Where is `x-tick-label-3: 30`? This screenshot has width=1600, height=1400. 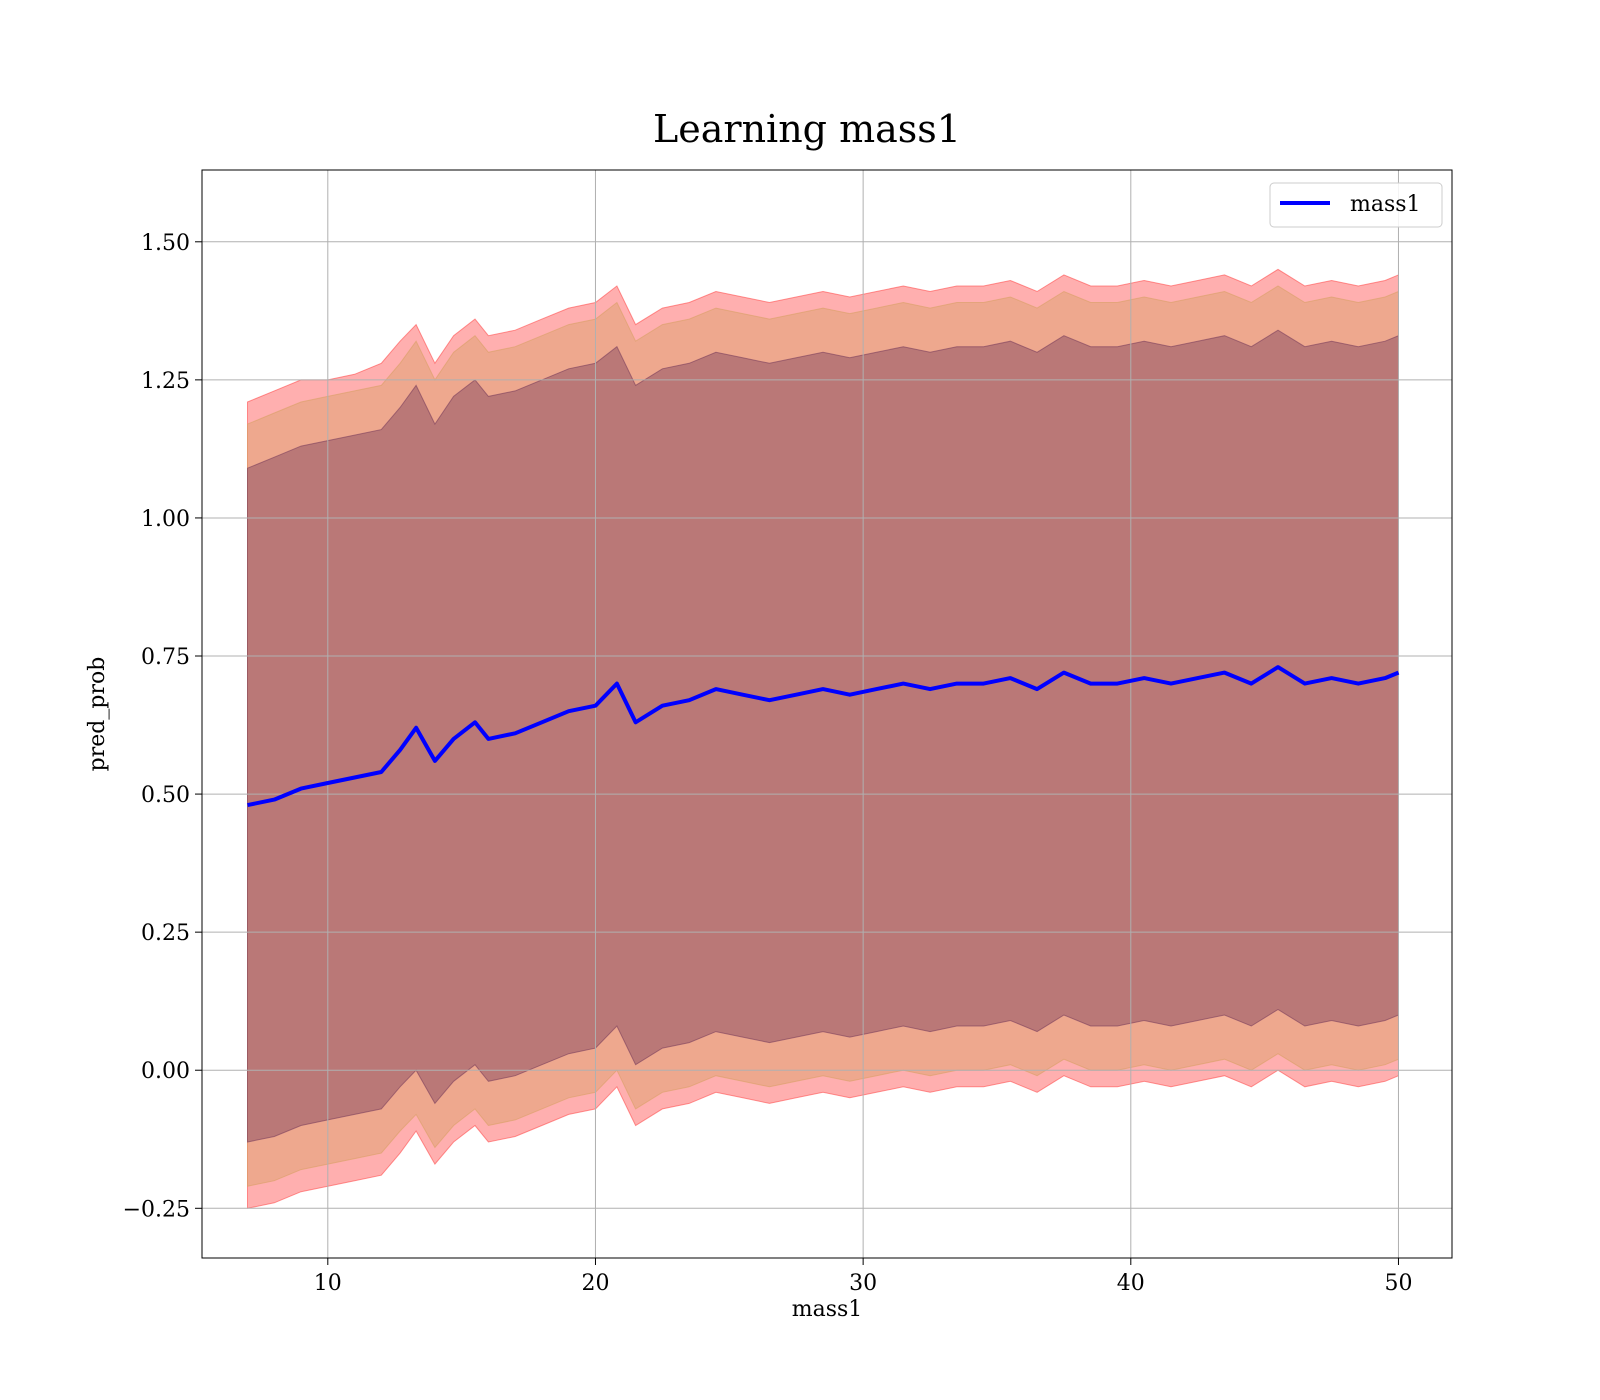 x-tick-label-3: 30 is located at coordinates (863, 1283).